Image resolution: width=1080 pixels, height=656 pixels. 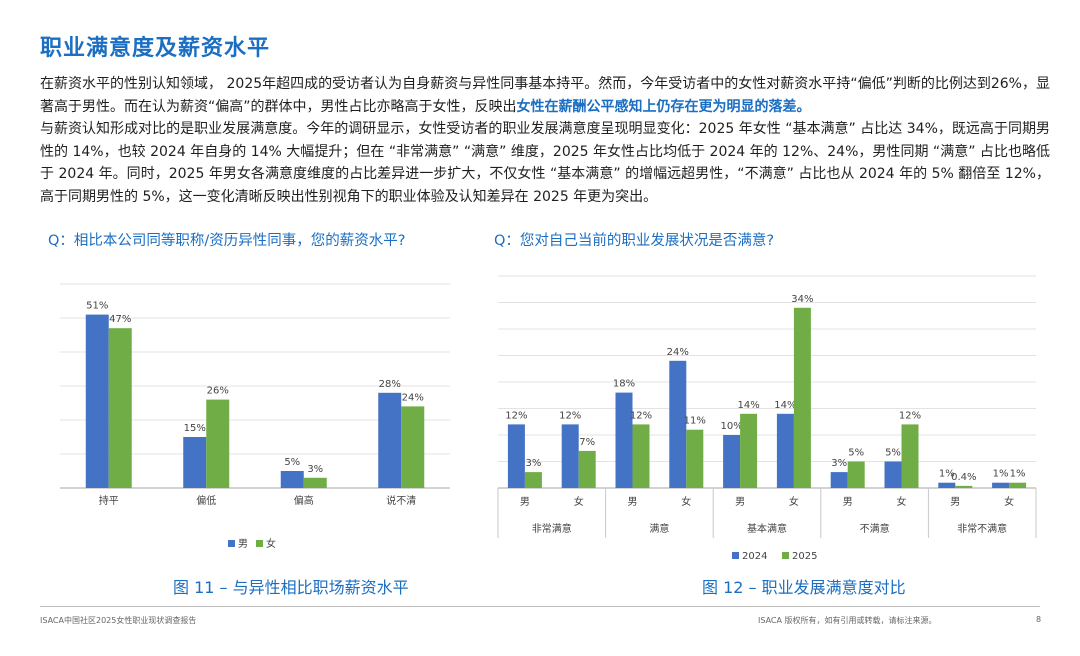 What do you see at coordinates (206, 500) in the screenshot?
I see `category-label: 偏低` at bounding box center [206, 500].